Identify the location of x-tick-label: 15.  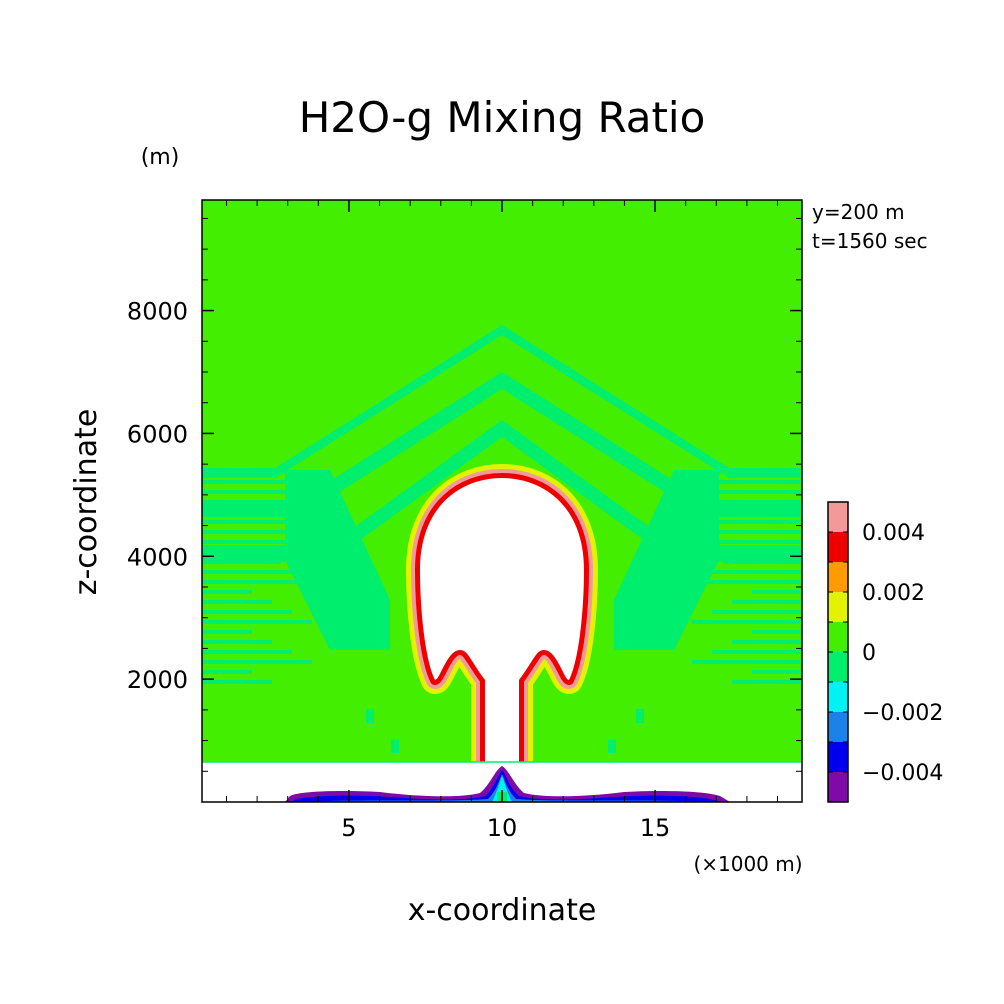
(655, 828).